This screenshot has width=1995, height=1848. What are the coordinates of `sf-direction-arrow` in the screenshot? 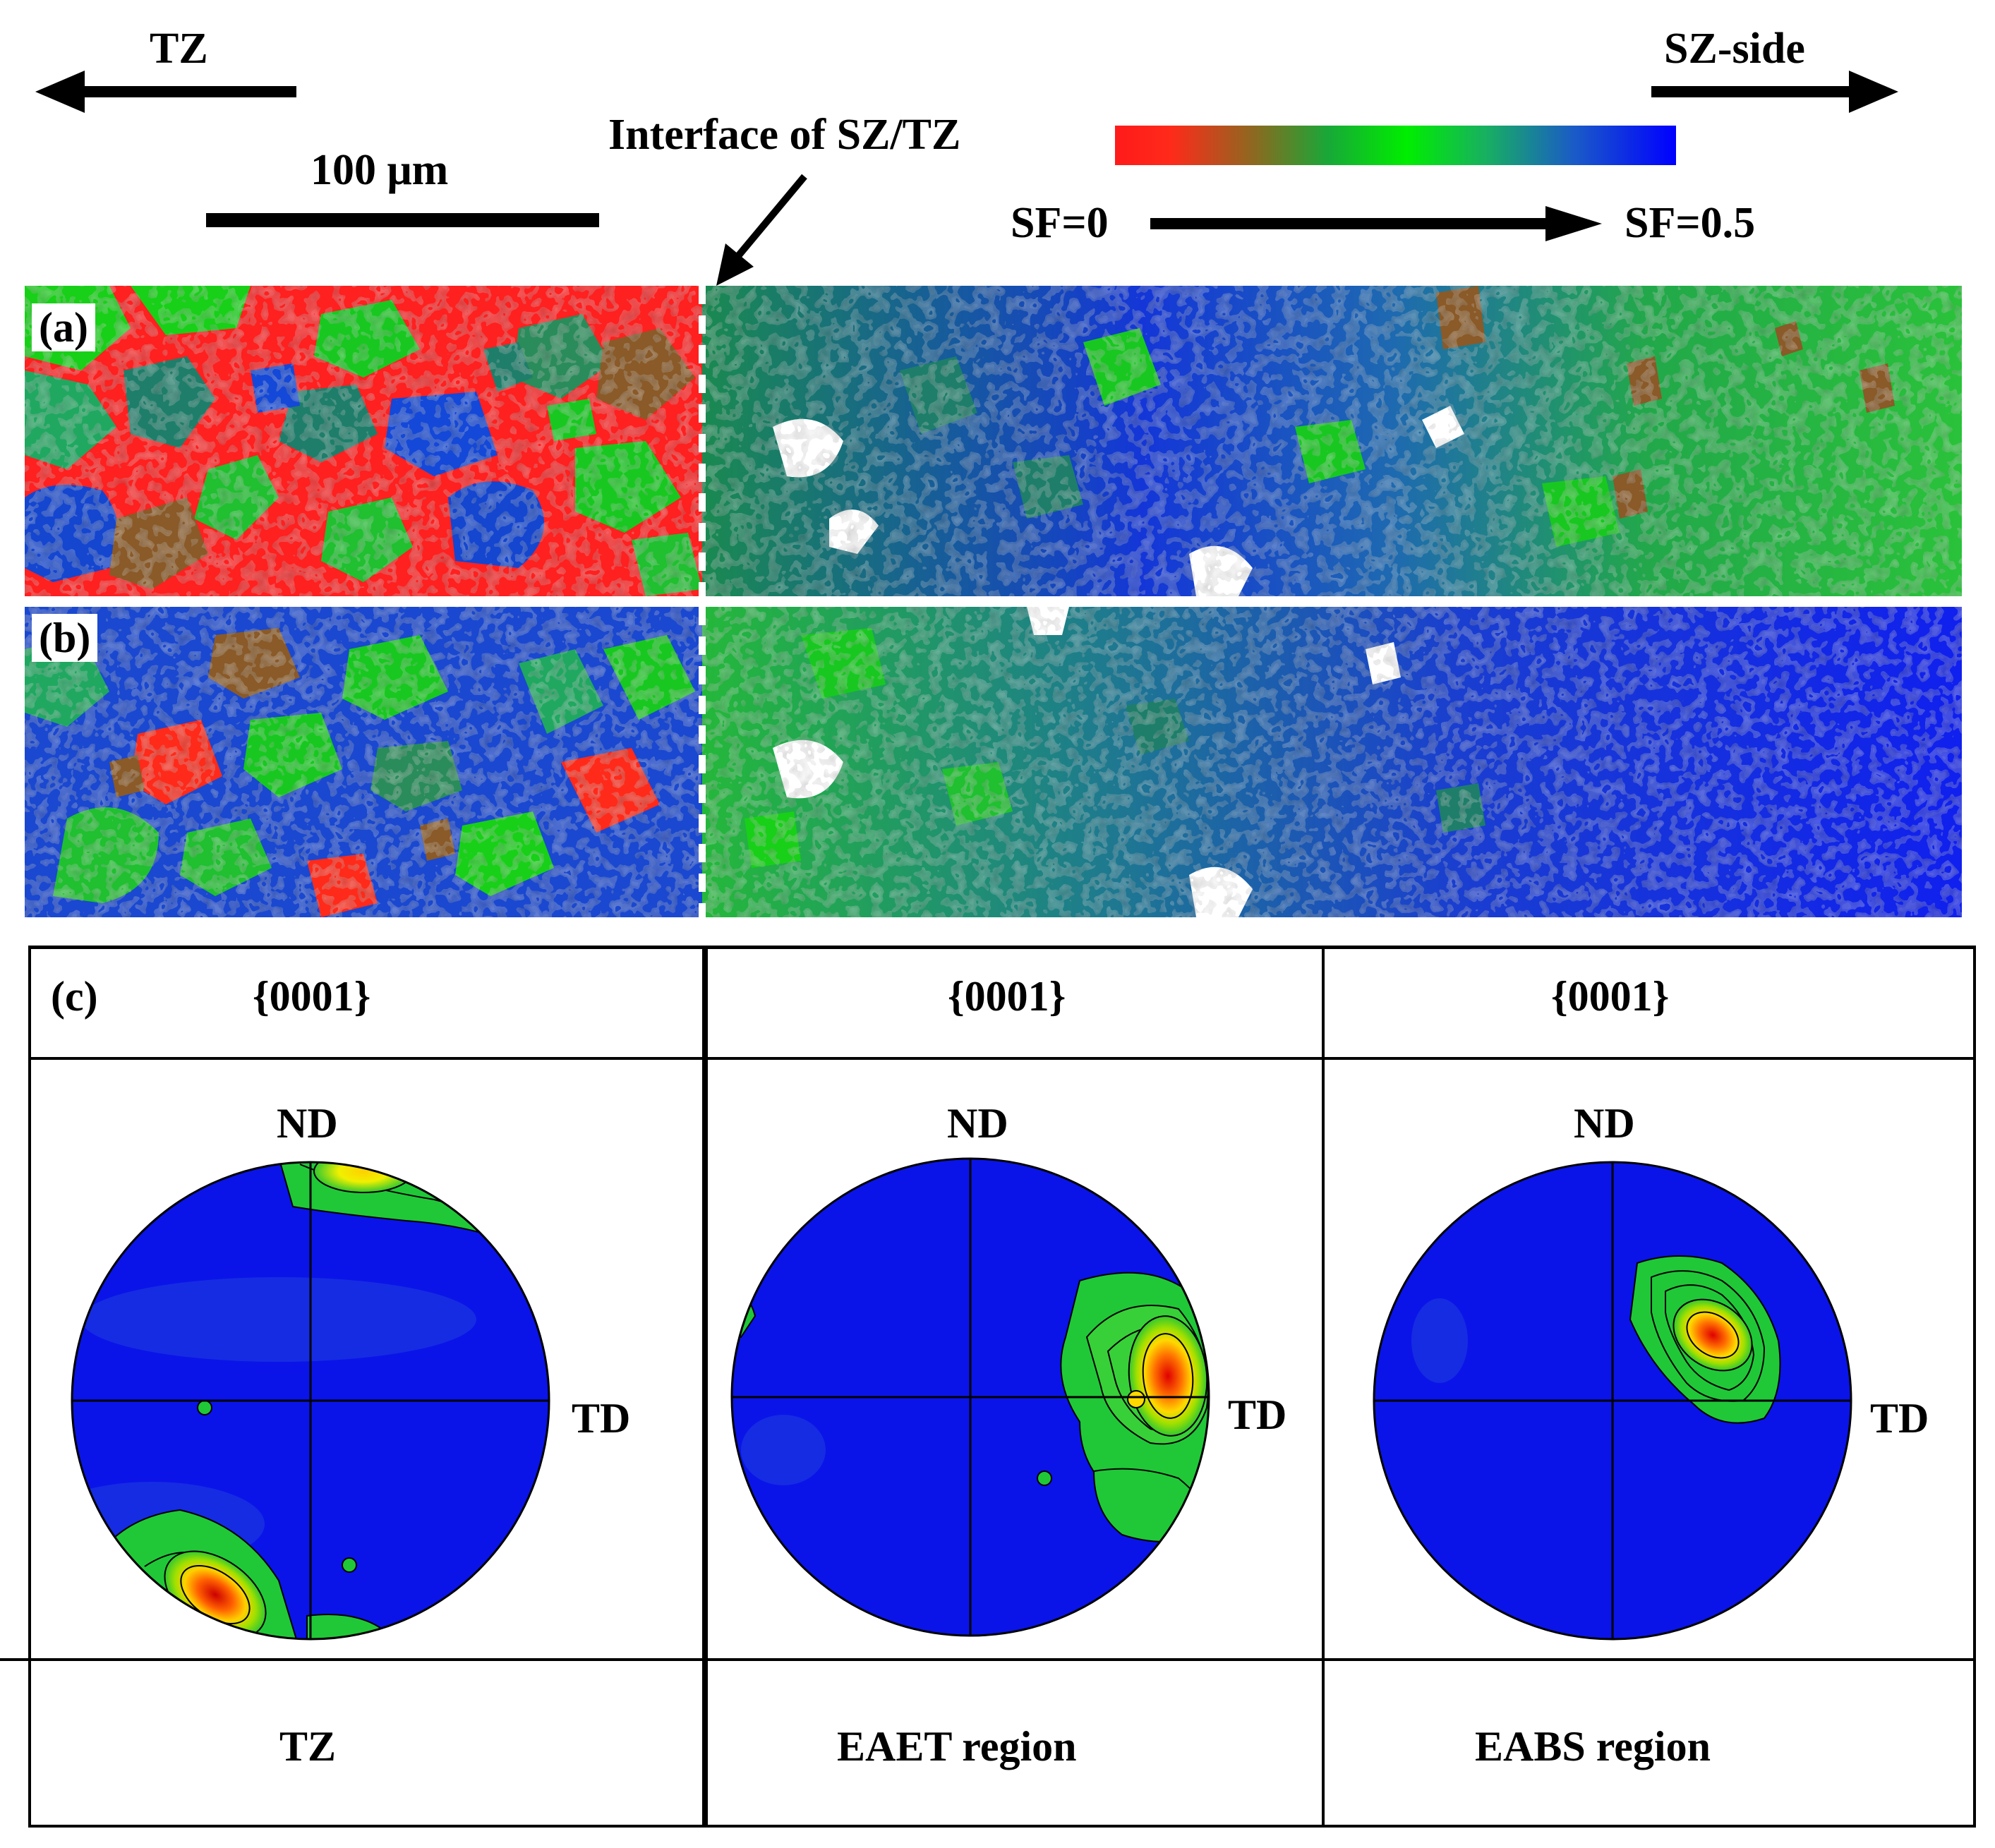 It's located at (1376, 223).